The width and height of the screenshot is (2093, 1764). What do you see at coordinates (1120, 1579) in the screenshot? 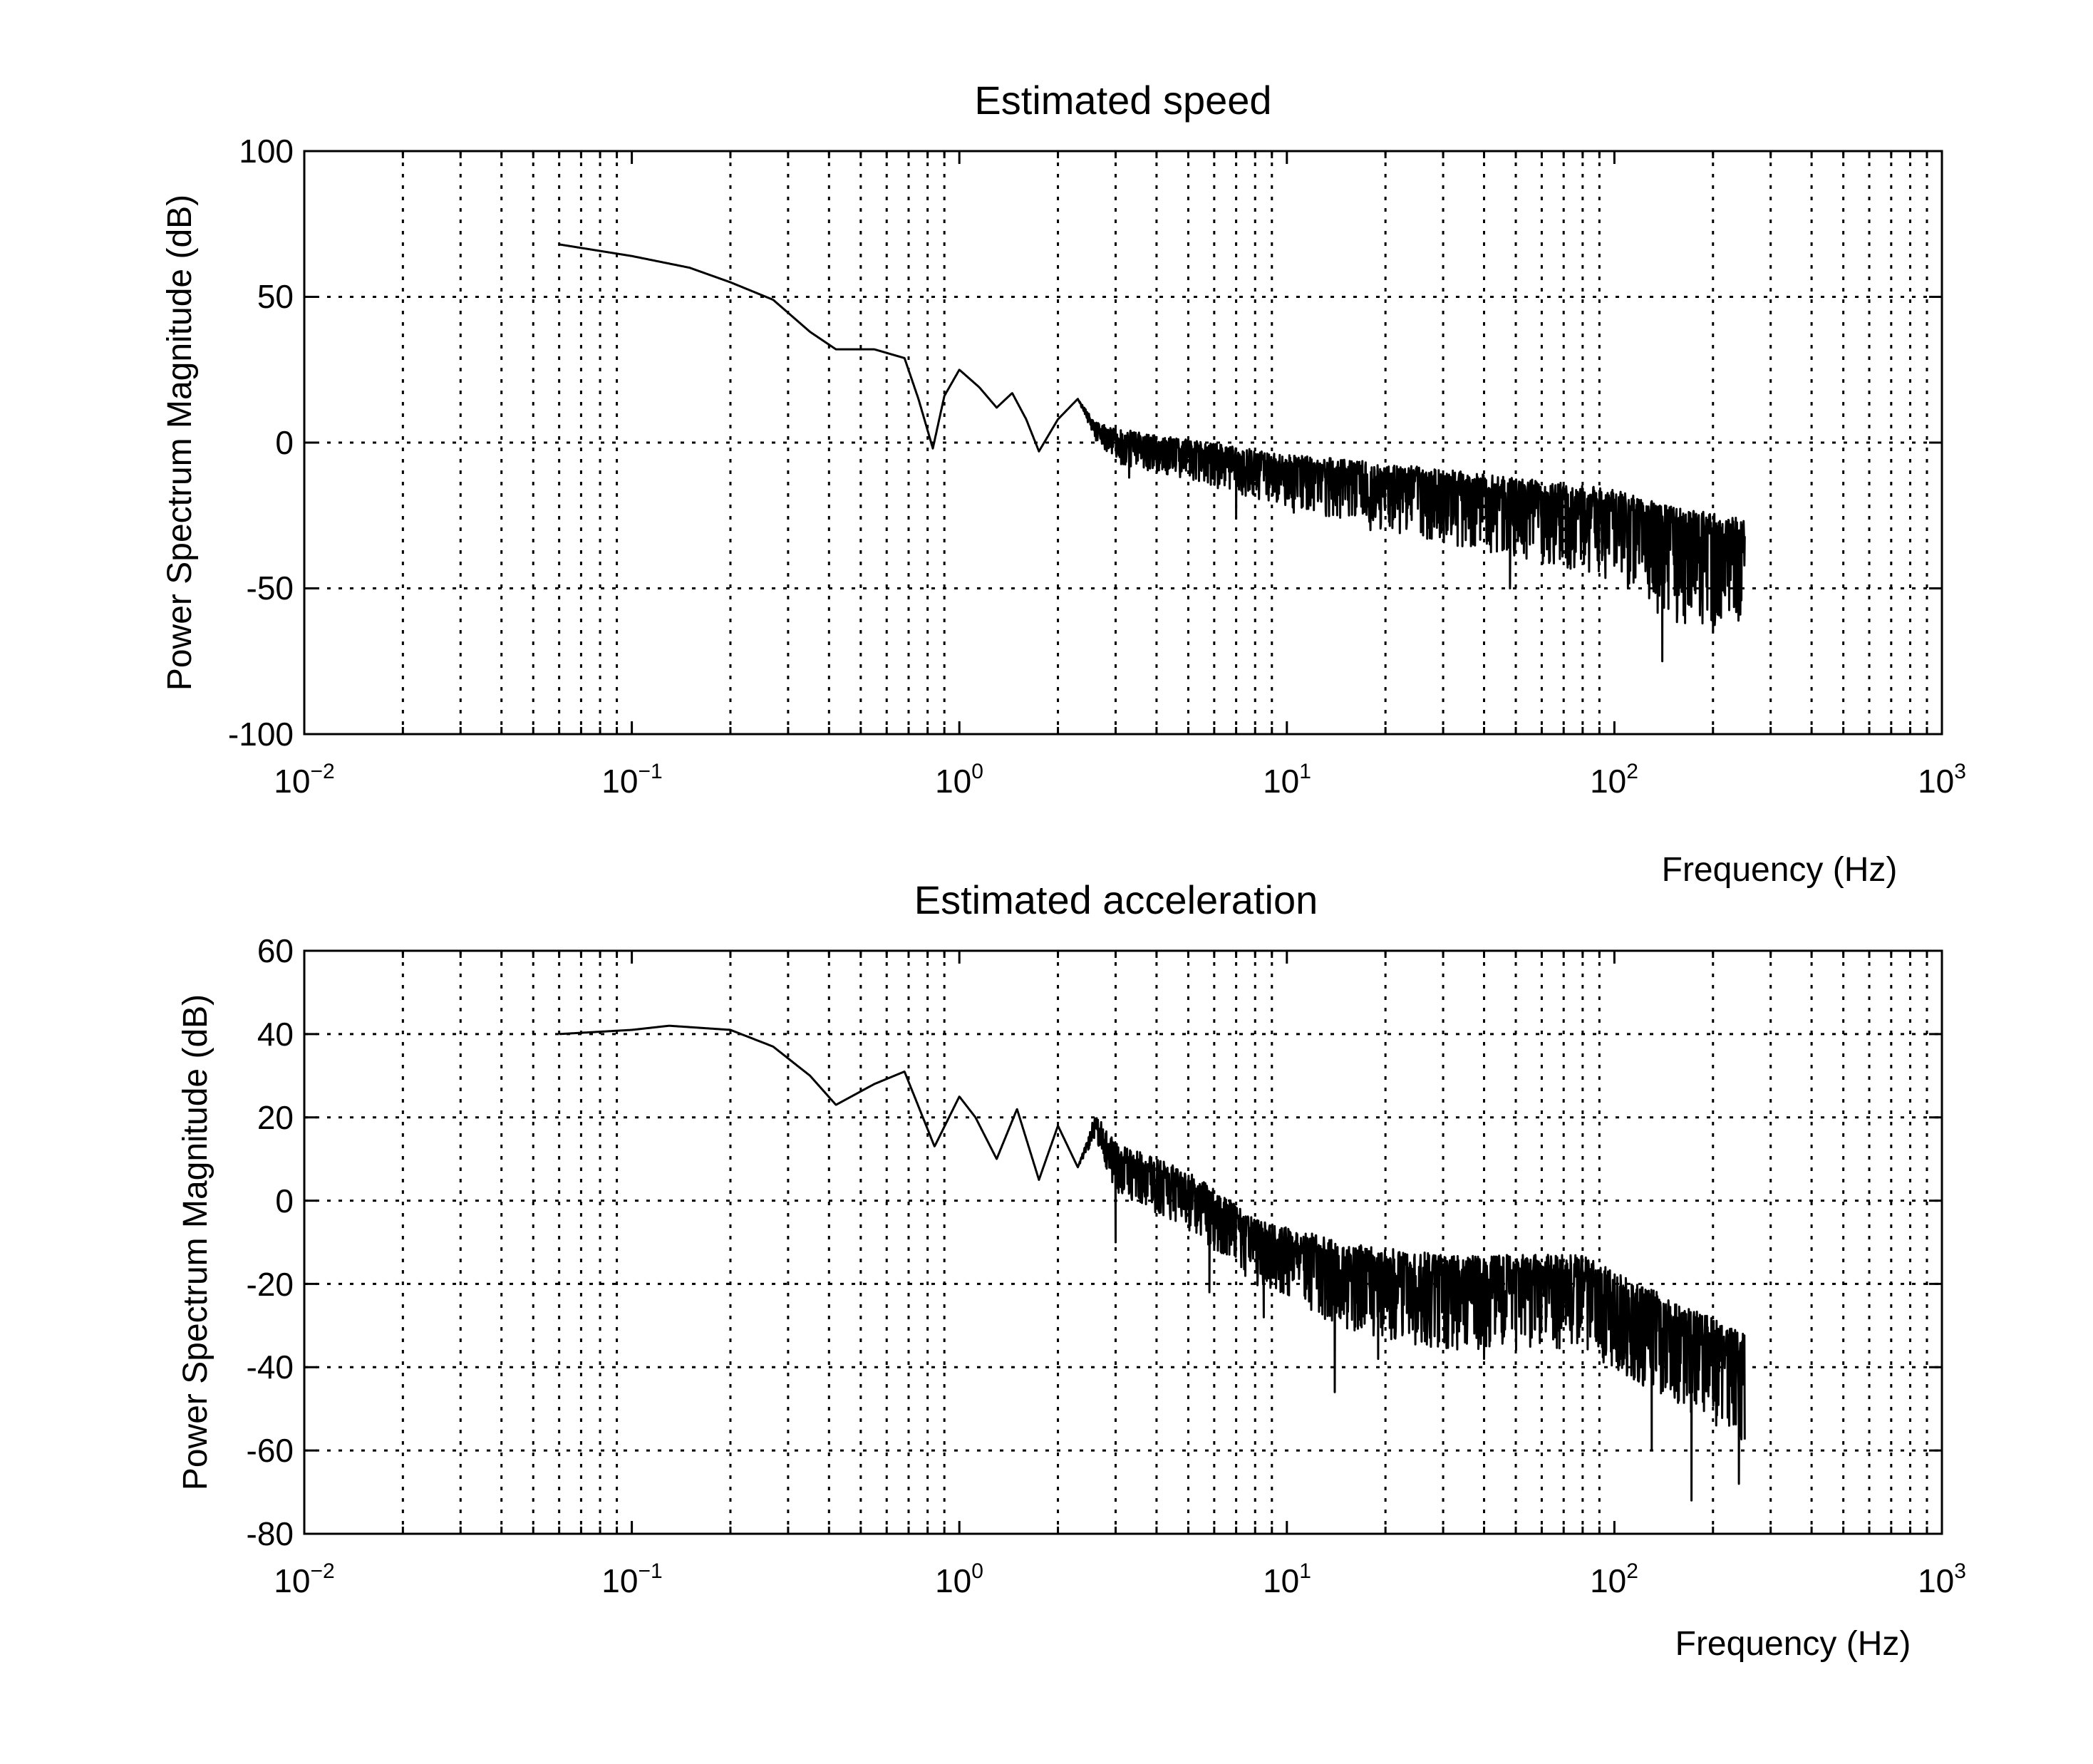
I see `acceleration-x-tick-labels: 10⁻² 10⁻¹ 10⁰ 10¹ 10² 10³` at bounding box center [1120, 1579].